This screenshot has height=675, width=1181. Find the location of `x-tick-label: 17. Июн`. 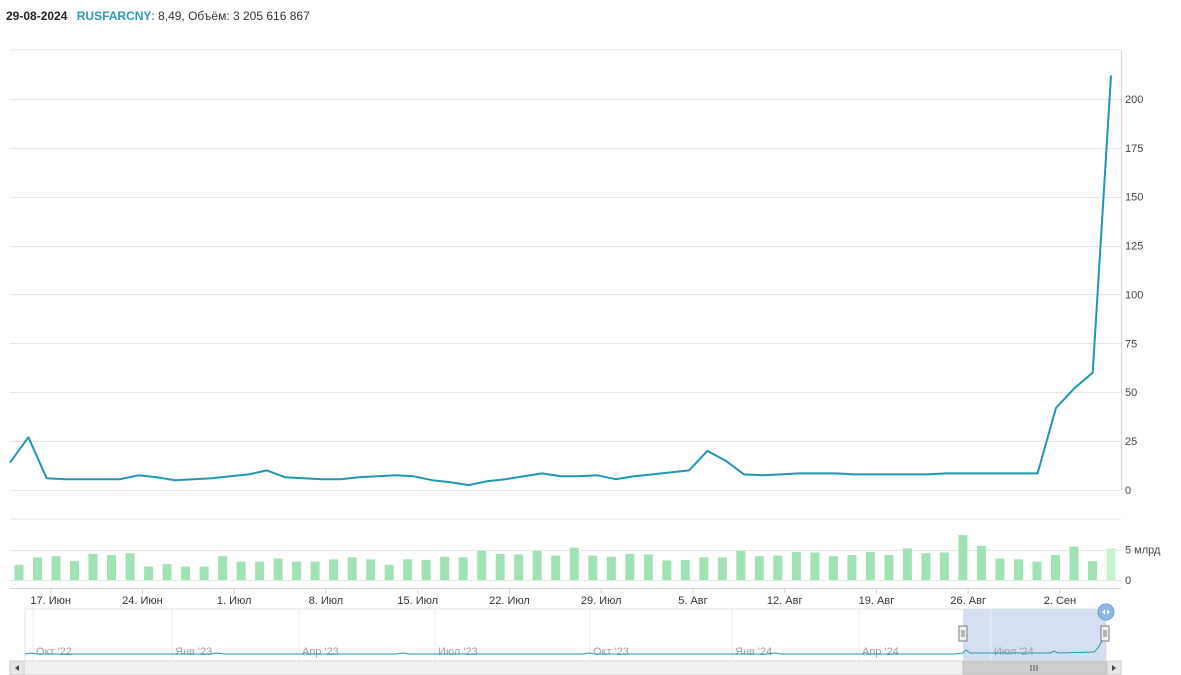

x-tick-label: 17. Июн is located at coordinates (50, 601).